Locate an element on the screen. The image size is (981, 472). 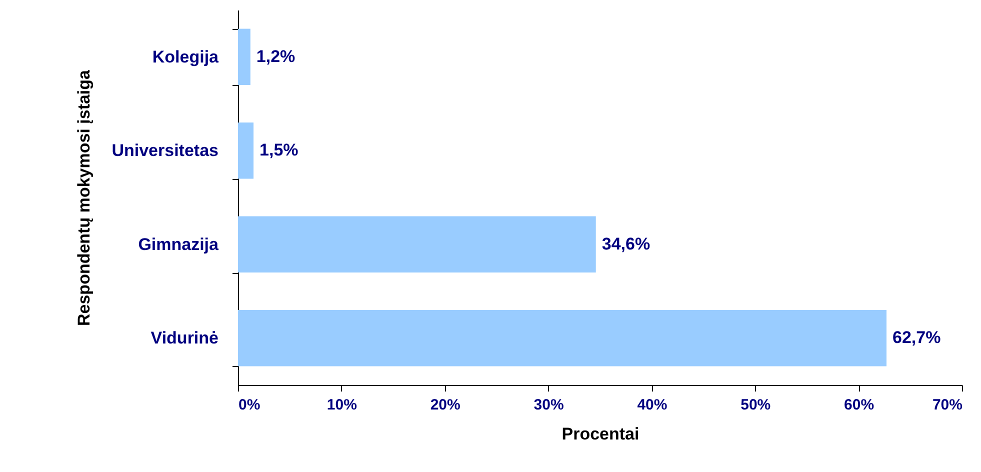
data-label: 1,5% is located at coordinates (279, 150).